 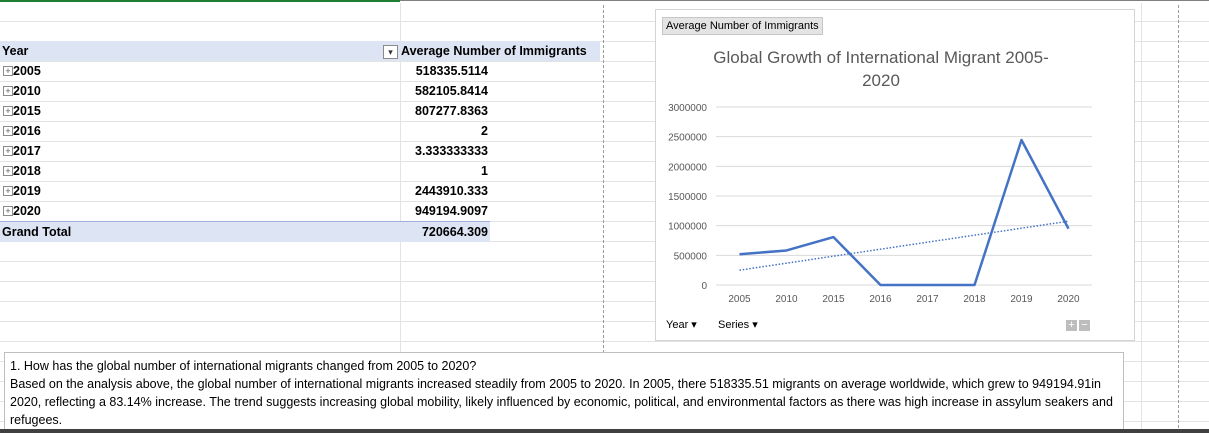 I want to click on axis-field-label: Year, so click(x=677, y=325).